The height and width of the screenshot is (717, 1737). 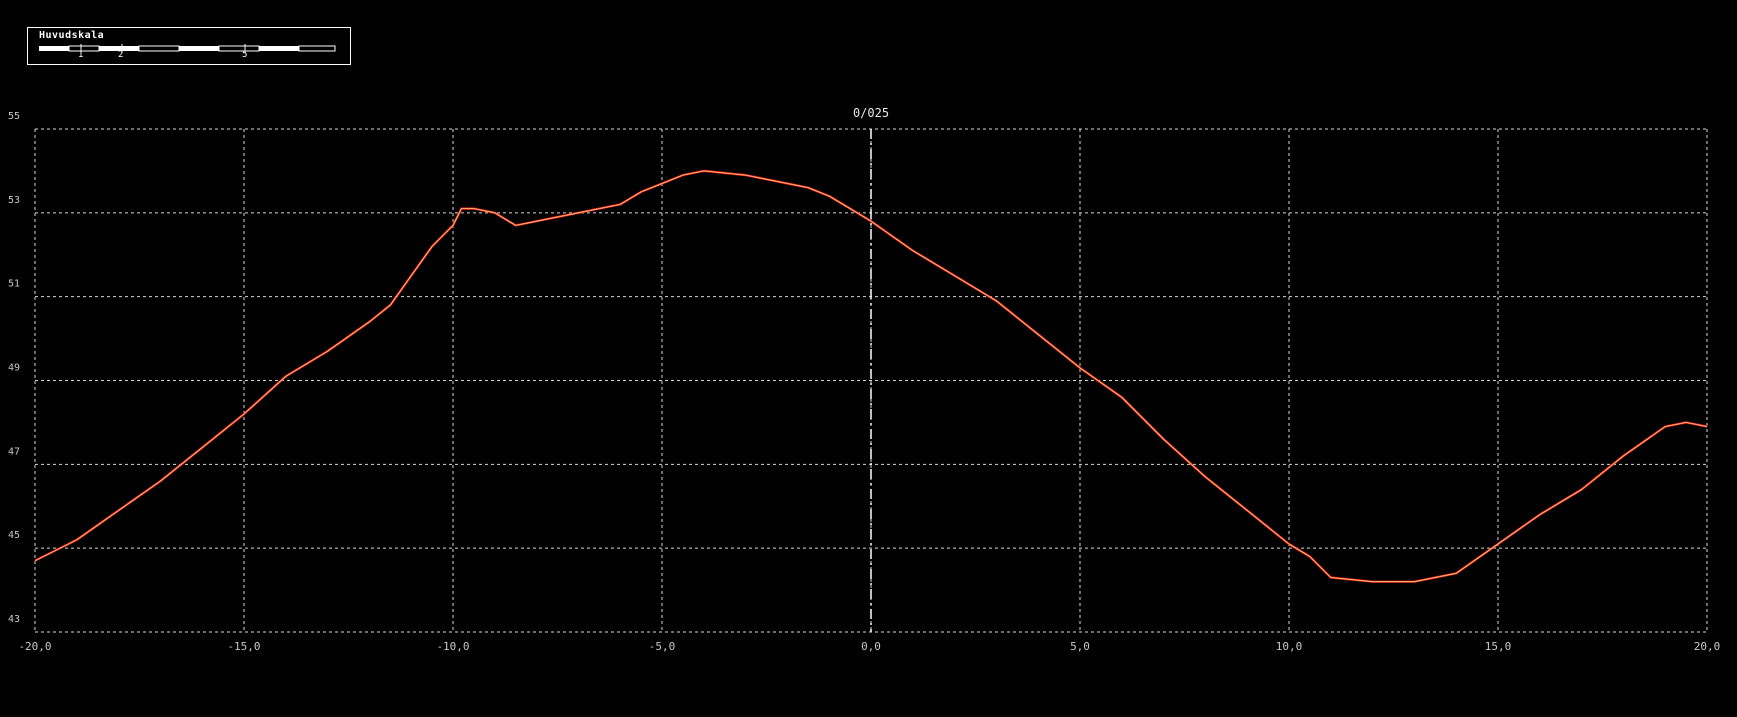 I want to click on y-tick-label: 45, so click(x=14, y=535).